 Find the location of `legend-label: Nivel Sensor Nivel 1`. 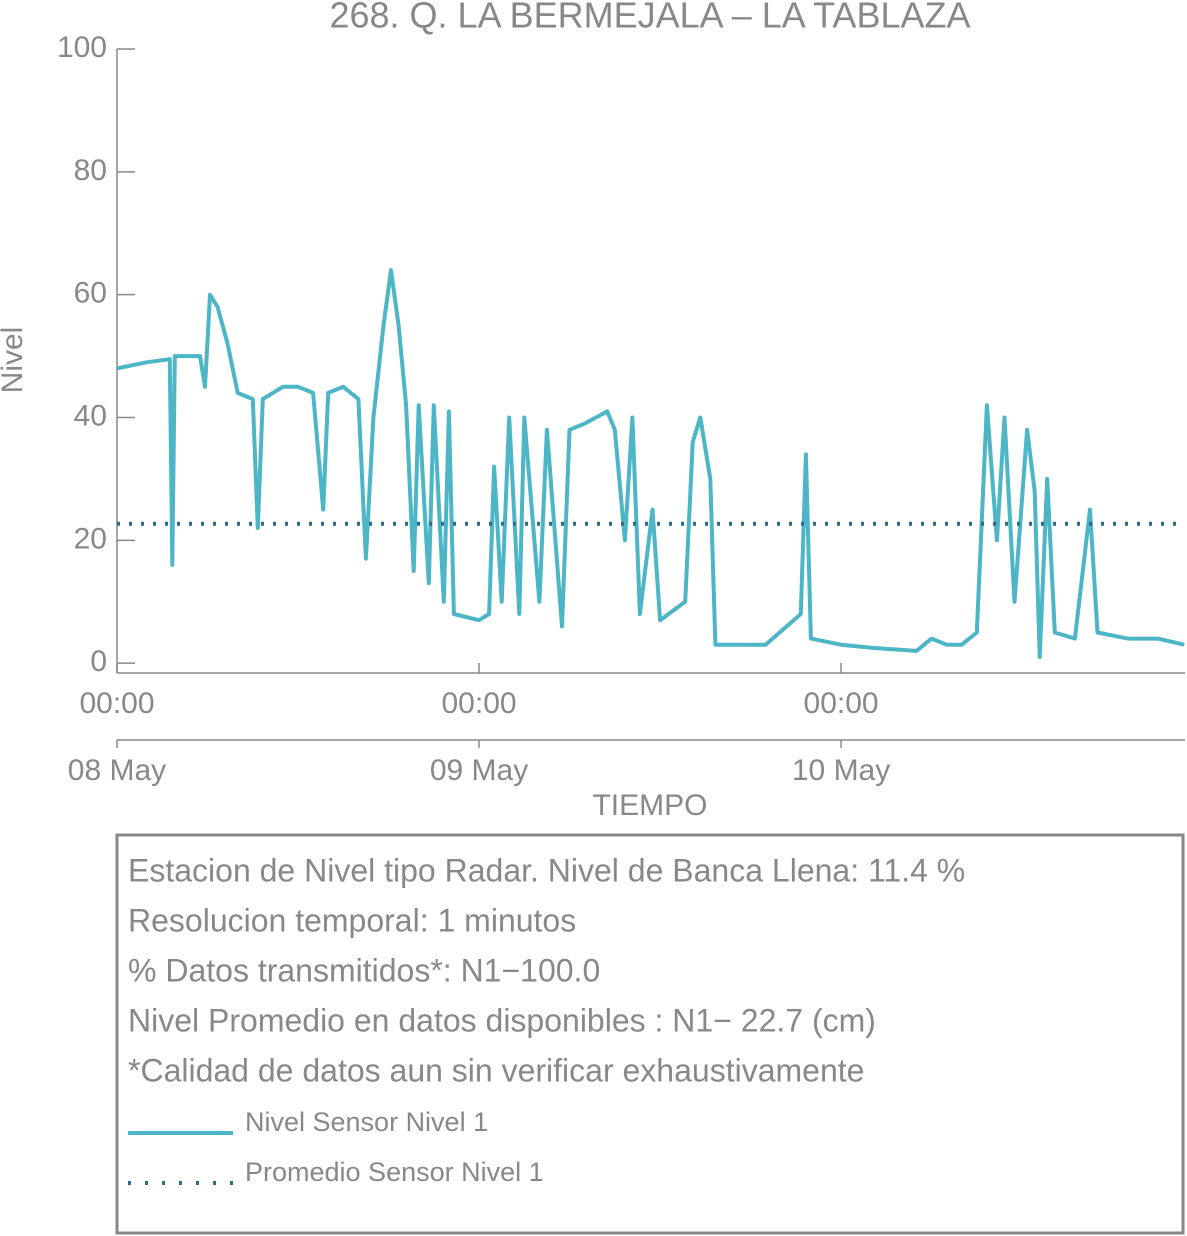

legend-label: Nivel Sensor Nivel 1 is located at coordinates (366, 1122).